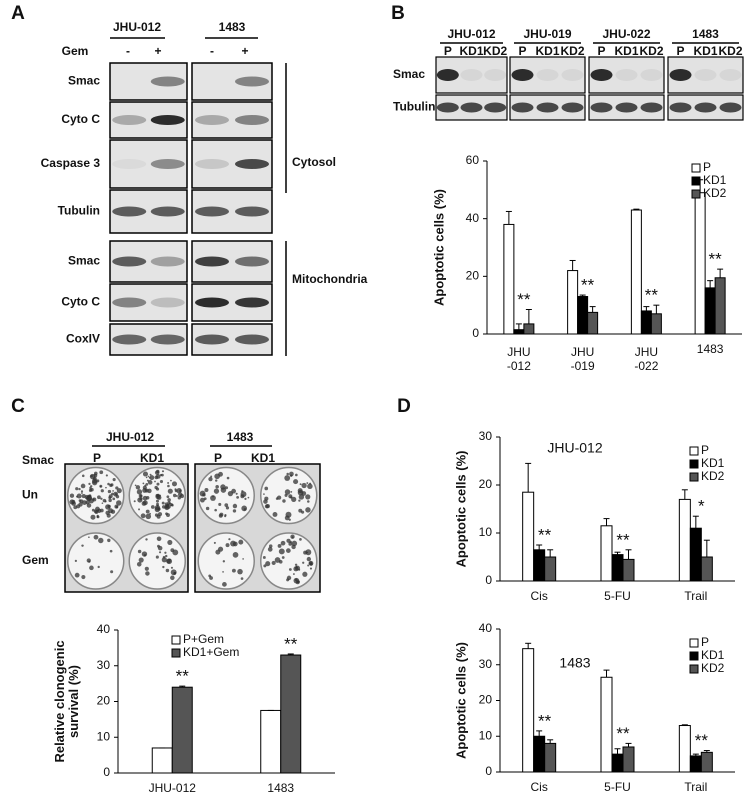  Describe the element at coordinates (696, 194) in the screenshot. I see `legend-swatch` at that location.